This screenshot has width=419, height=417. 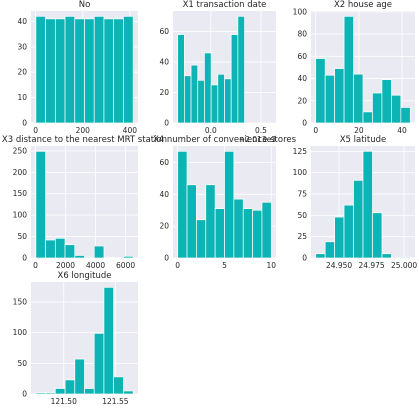 What do you see at coordinates (339, 265) in the screenshot?
I see `x-tick-label: 24.950` at bounding box center [339, 265].